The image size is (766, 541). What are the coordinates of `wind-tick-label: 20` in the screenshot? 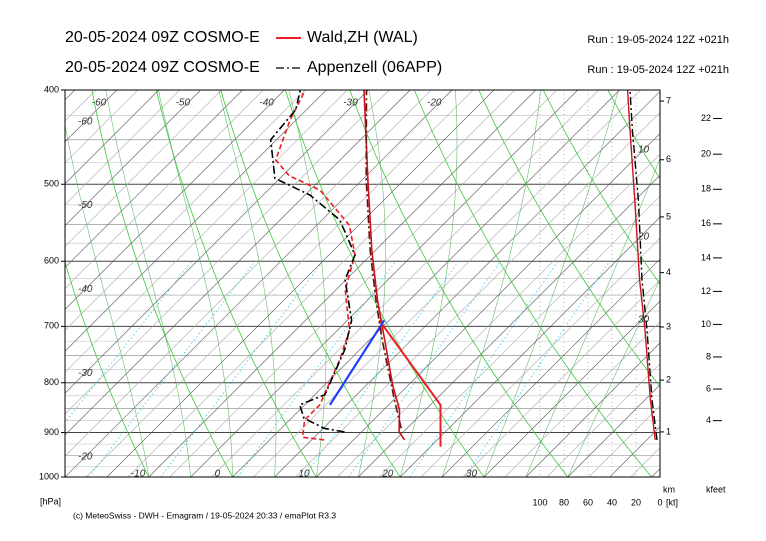 It's located at (636, 502).